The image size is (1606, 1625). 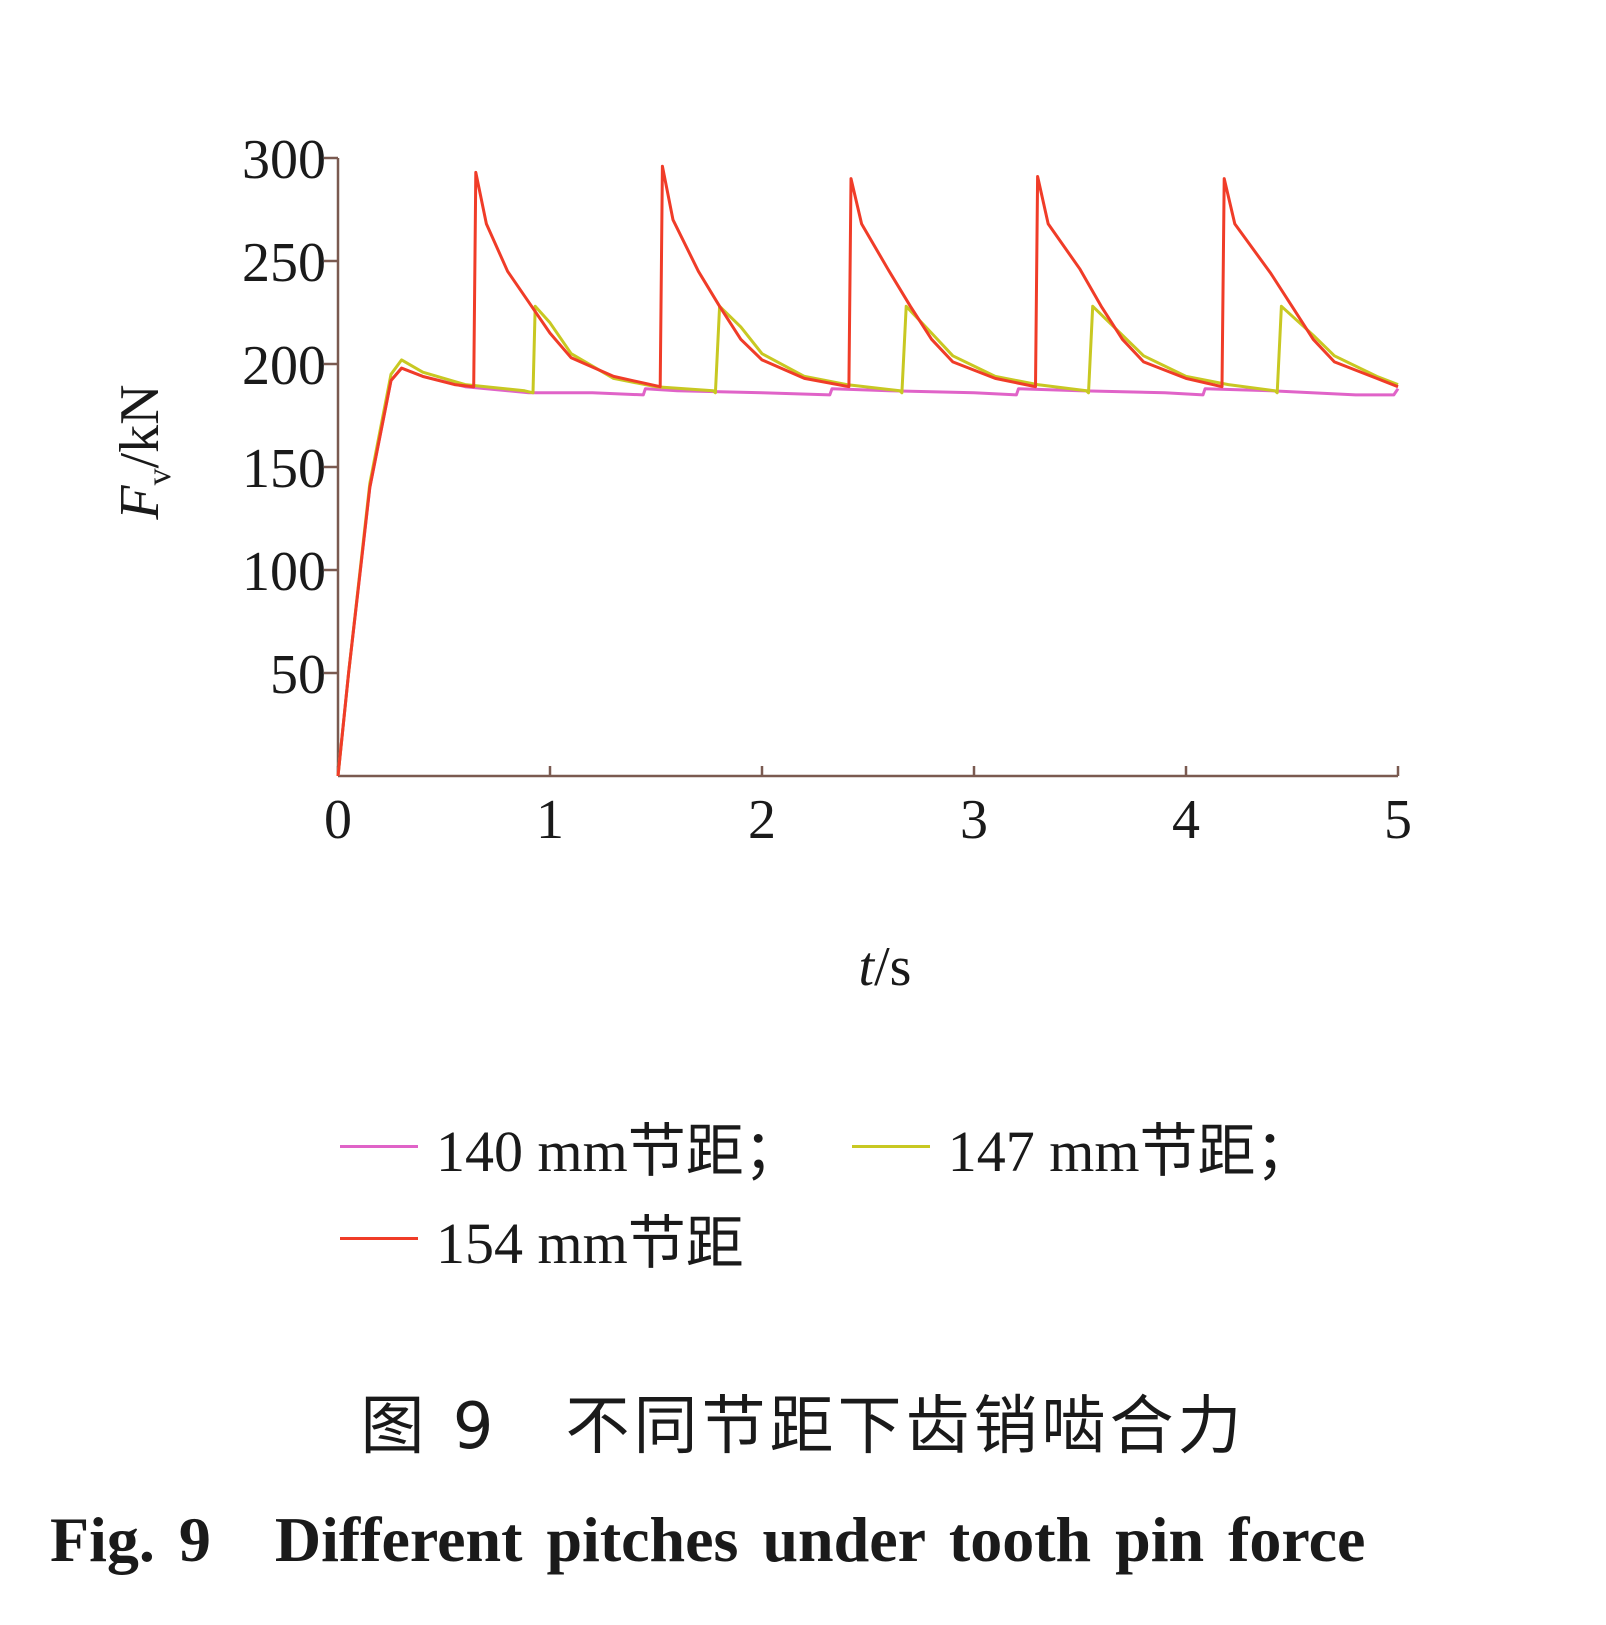 What do you see at coordinates (619, 1151) in the screenshot?
I see `legend-label-140: 140 mm节距；` at bounding box center [619, 1151].